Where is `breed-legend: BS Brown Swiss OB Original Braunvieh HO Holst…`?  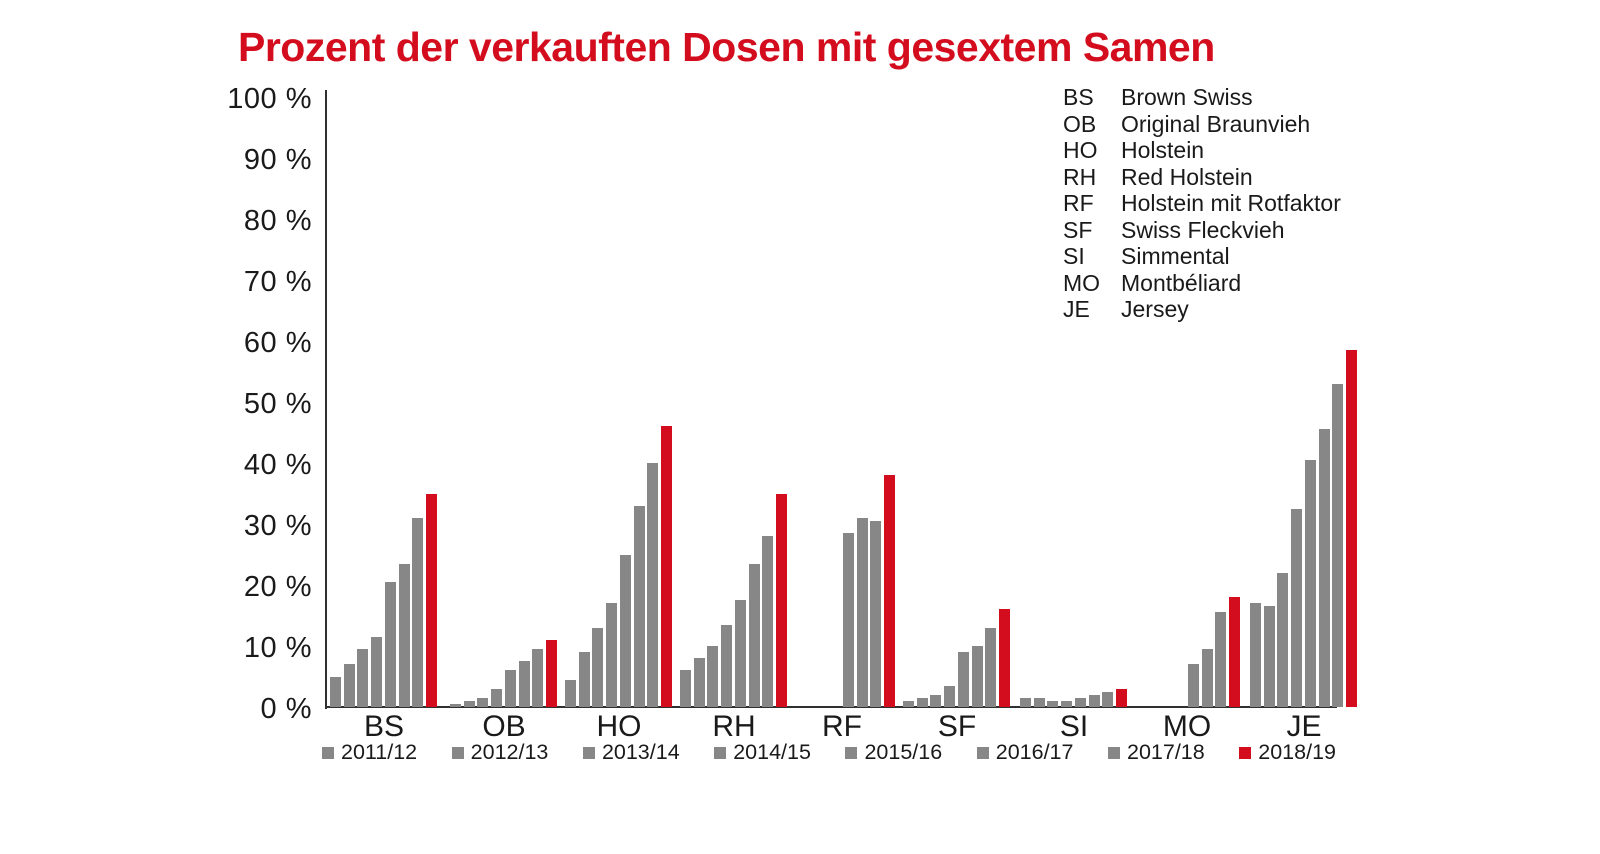 breed-legend: BS Brown Swiss OB Original Braunvieh HO Holst… is located at coordinates (1202, 203).